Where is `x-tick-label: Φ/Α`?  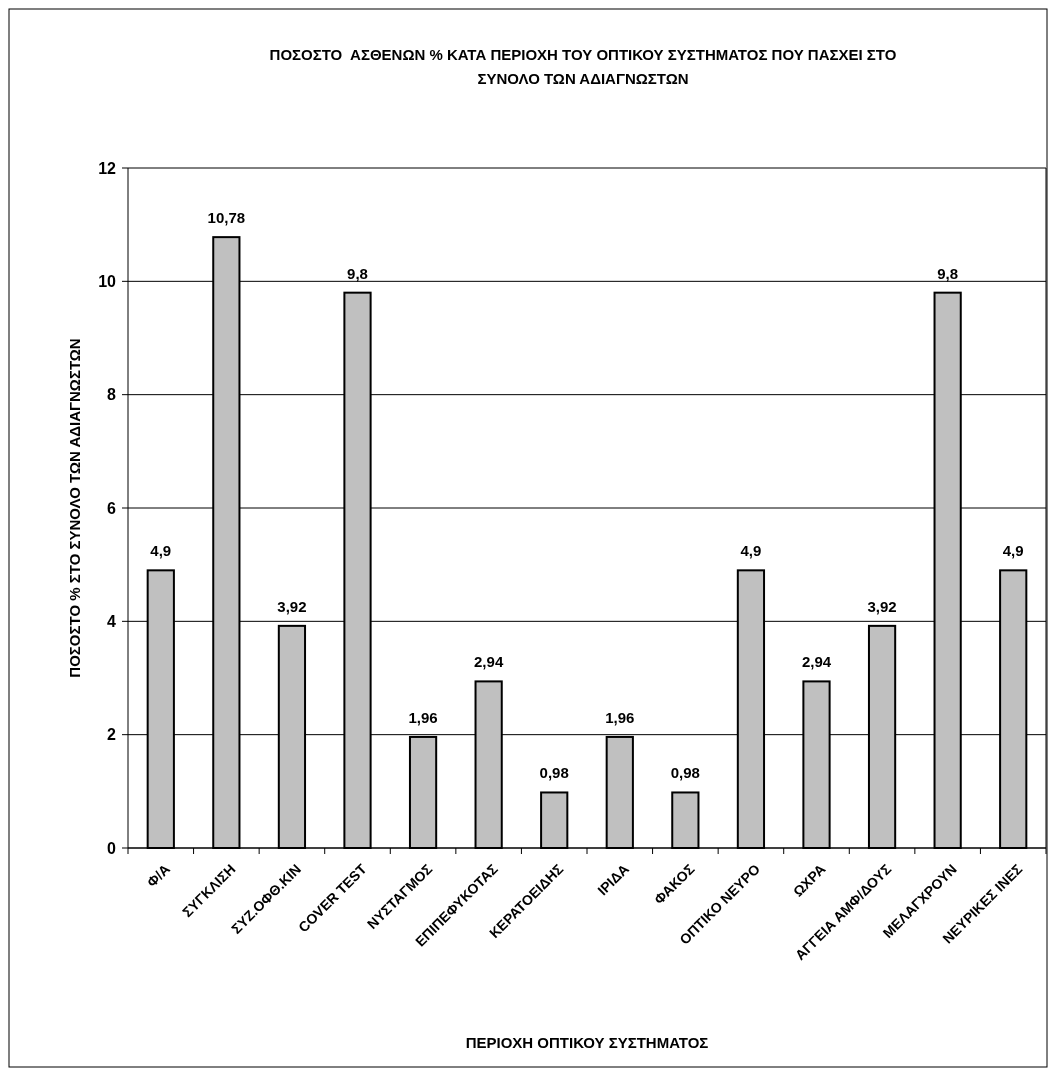
x-tick-label: Φ/Α is located at coordinates (158, 875).